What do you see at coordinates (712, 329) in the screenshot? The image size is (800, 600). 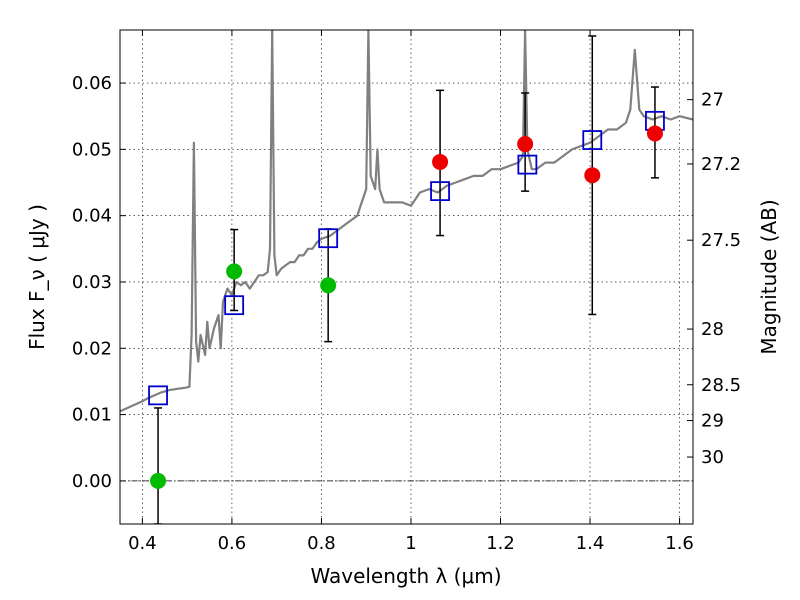 I see `right-tick-label: 28` at bounding box center [712, 329].